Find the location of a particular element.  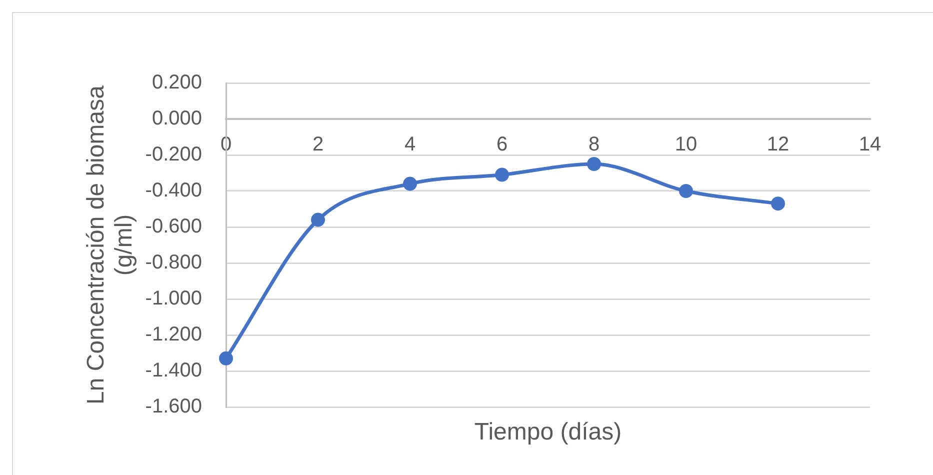

x-tick-label: 14 is located at coordinates (870, 145).